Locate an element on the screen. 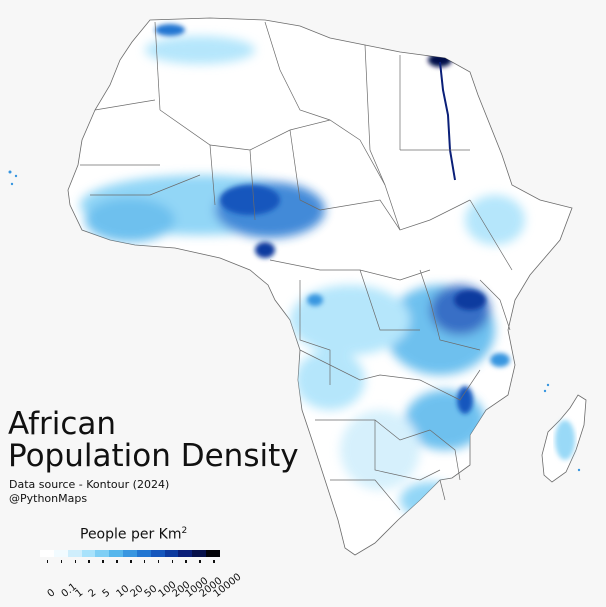  legend-title-superscript: 2 is located at coordinates (184, 531).